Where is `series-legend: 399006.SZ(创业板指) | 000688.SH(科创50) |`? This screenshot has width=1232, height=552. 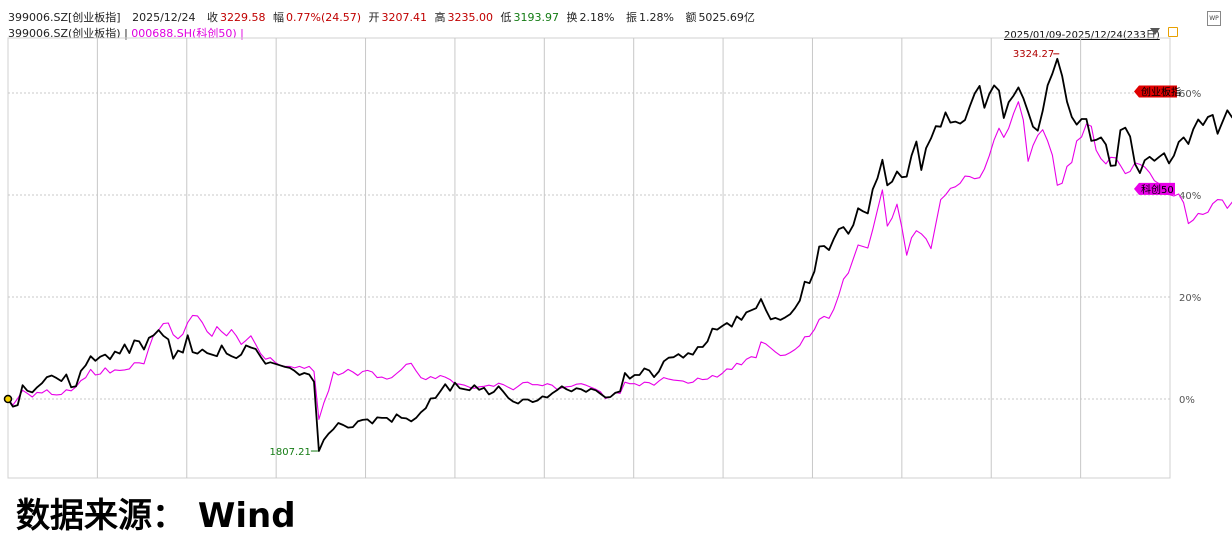 series-legend: 399006.SZ(创业板指) | 000688.SH(科创50) | is located at coordinates (126, 33).